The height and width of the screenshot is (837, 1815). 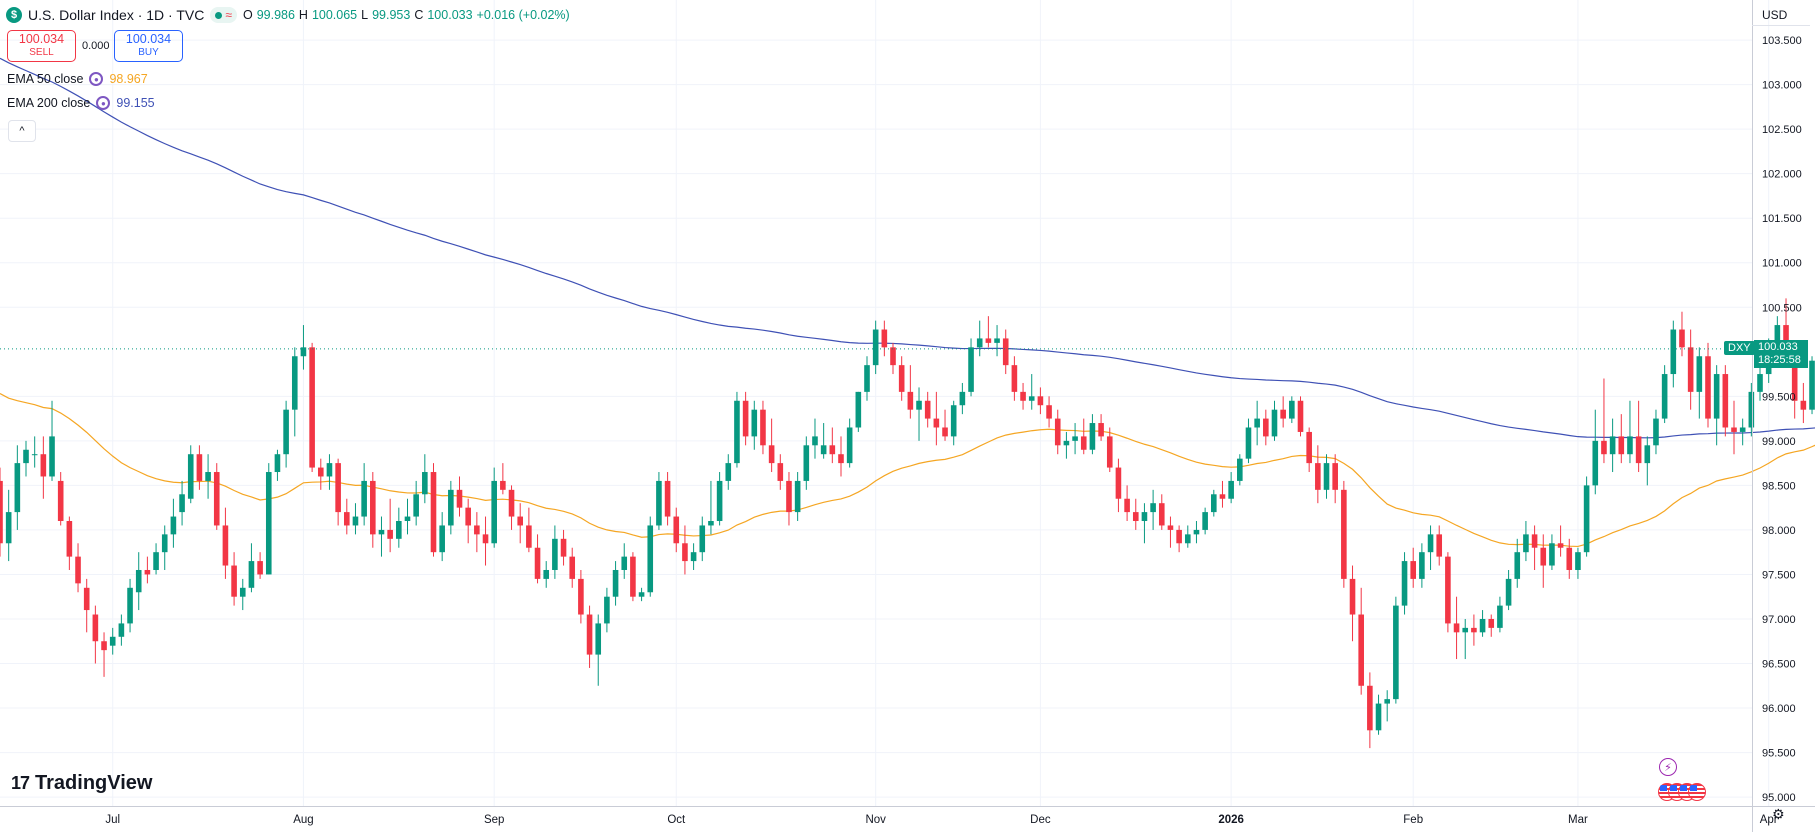 What do you see at coordinates (41, 46) in the screenshot?
I see `sell-button: 100.034 SELL` at bounding box center [41, 46].